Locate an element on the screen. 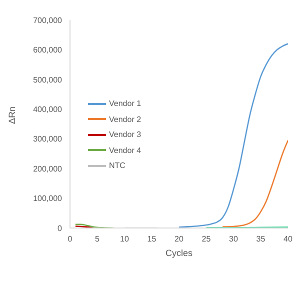  x-tick-label: 40 is located at coordinates (288, 239).